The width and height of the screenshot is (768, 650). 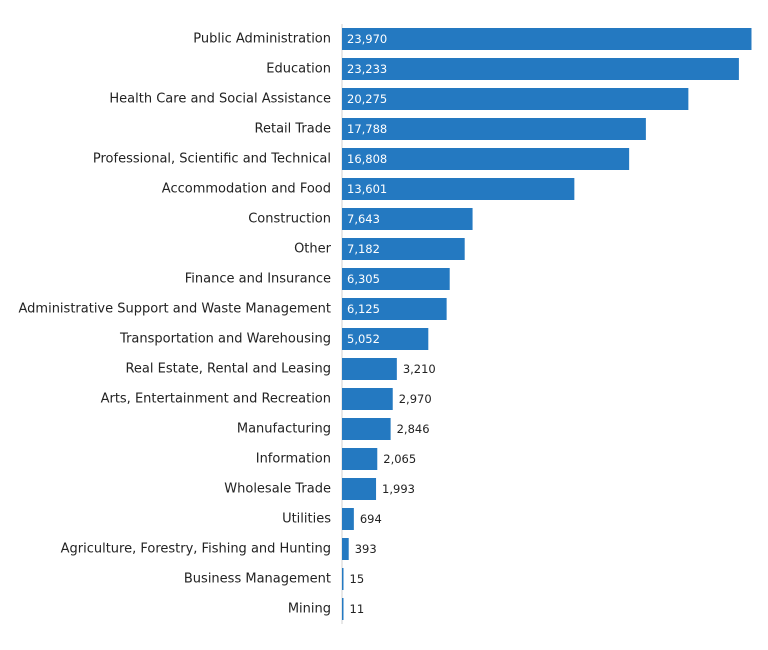 What do you see at coordinates (371, 519) in the screenshot?
I see `value-label: 694` at bounding box center [371, 519].